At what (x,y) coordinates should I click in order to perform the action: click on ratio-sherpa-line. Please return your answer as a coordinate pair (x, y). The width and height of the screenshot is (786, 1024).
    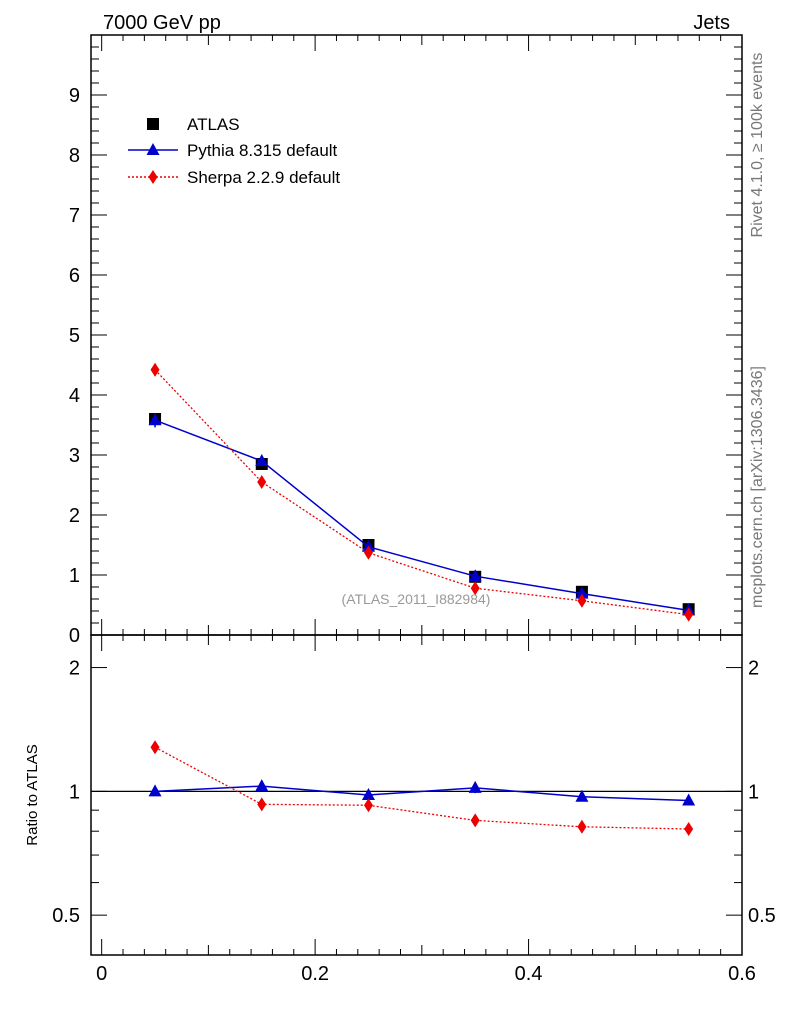
    Looking at the image, I should click on (421, 788).